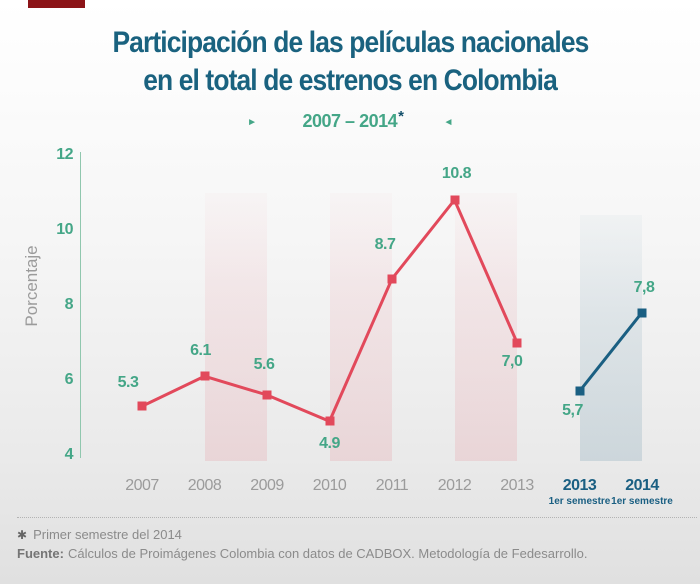 The image size is (700, 584). I want to click on y-tick-label: 8, so click(69, 304).